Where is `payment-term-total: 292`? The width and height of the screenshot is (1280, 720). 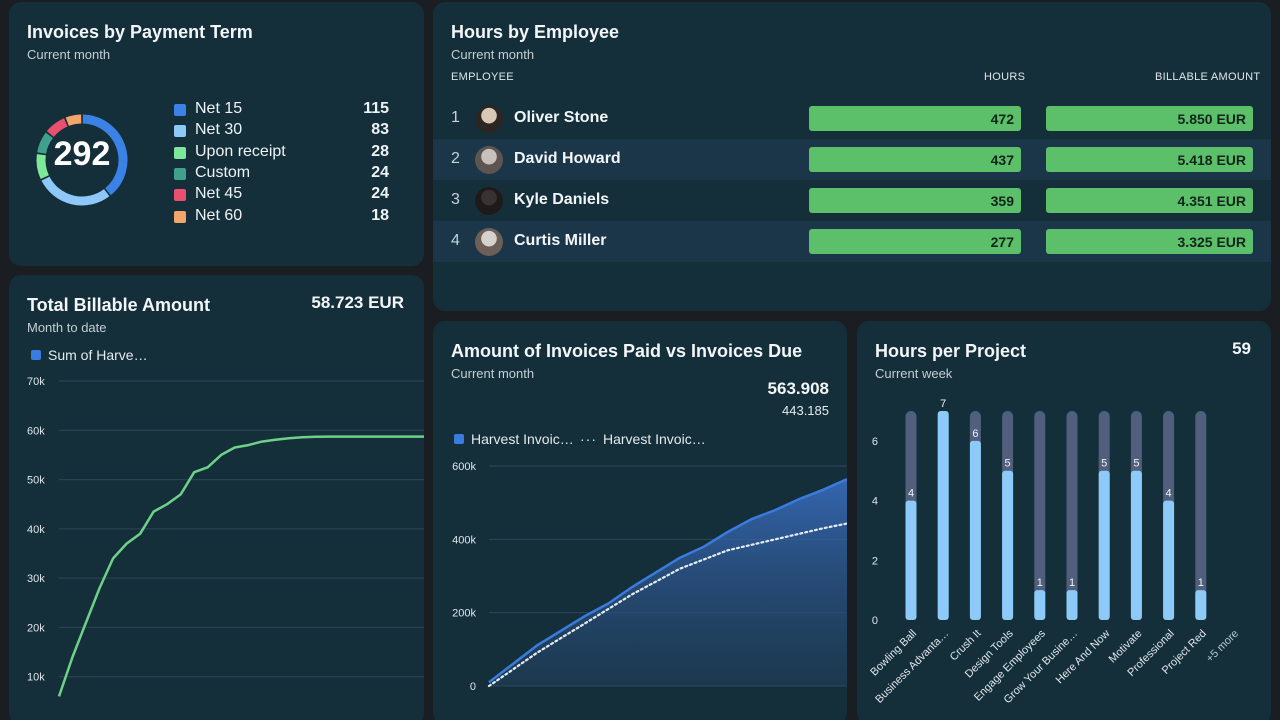
payment-term-total: 292 is located at coordinates (82, 154).